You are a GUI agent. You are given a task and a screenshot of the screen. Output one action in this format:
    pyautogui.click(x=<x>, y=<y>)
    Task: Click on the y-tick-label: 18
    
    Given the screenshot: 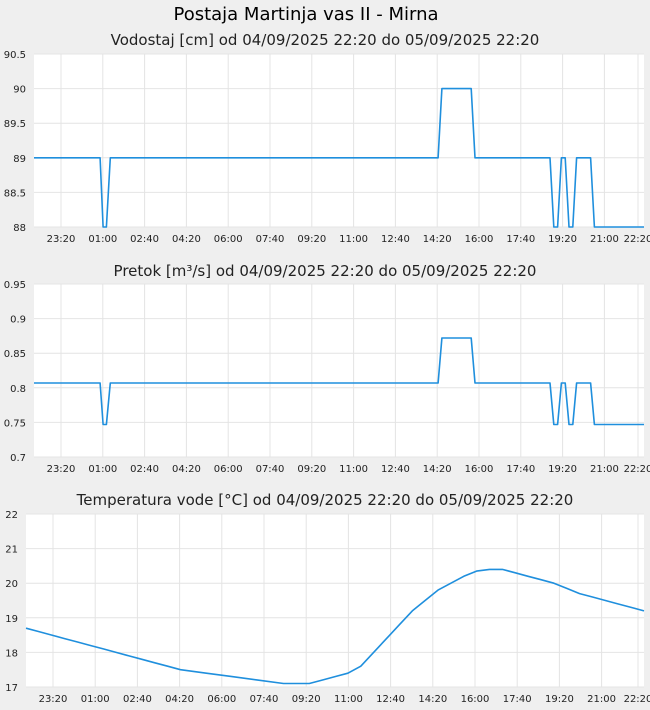 What is the action you would take?
    pyautogui.click(x=11, y=653)
    